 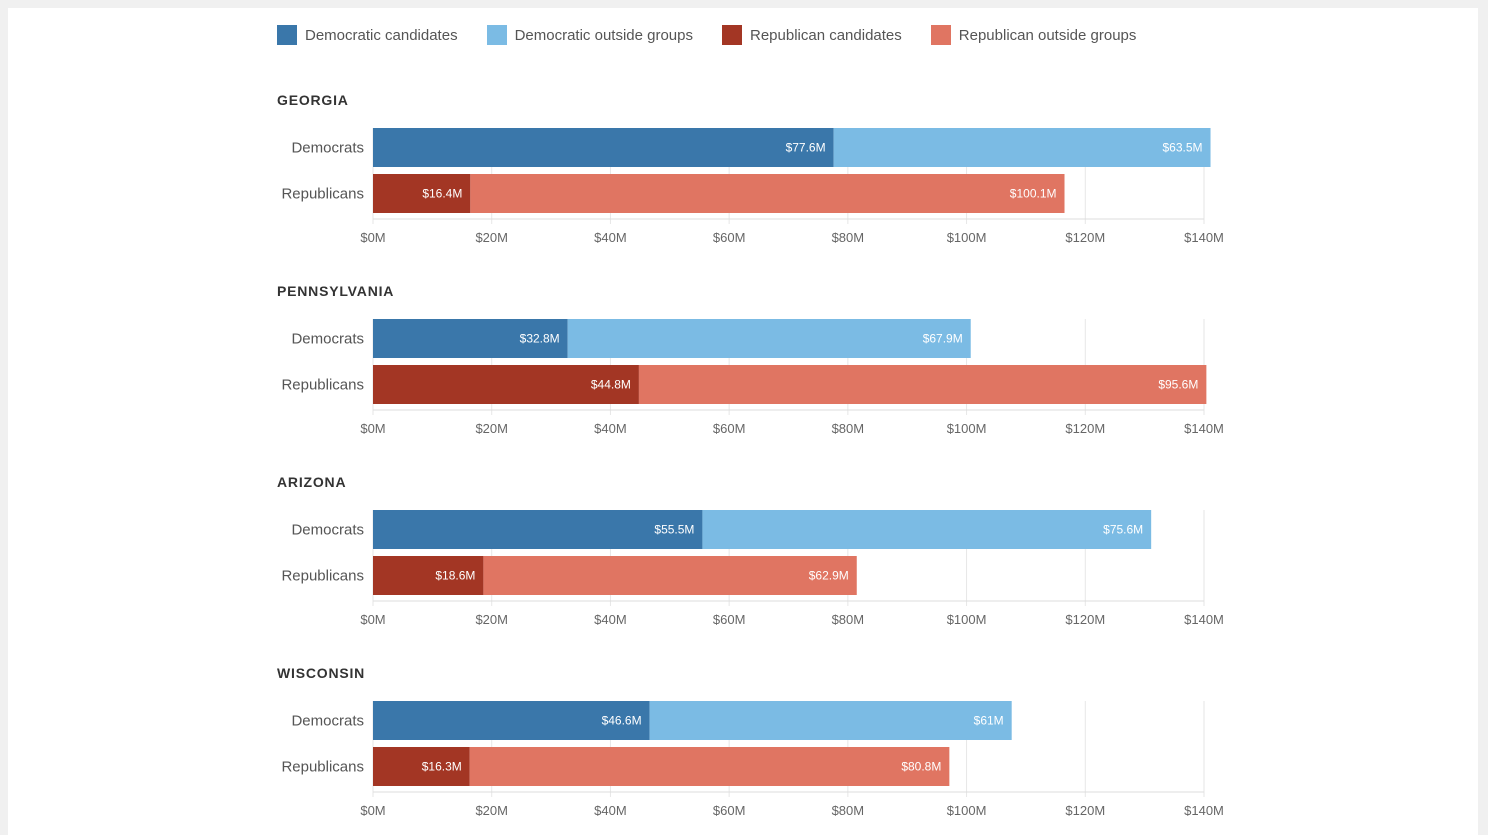 I want to click on legend-item-republican-candidates: Republican candidates, so click(x=812, y=35).